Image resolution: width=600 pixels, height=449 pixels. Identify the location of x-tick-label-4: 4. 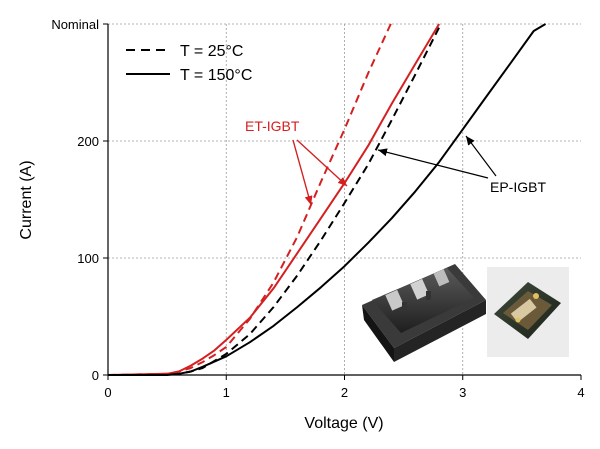
(580, 392).